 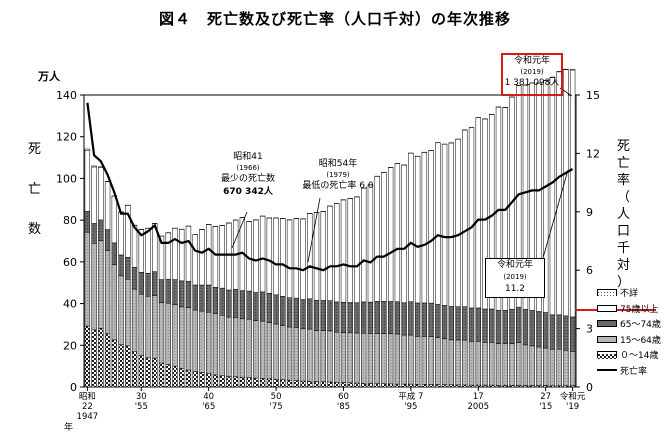 I want to click on bar-2002, so click(x=458, y=263).